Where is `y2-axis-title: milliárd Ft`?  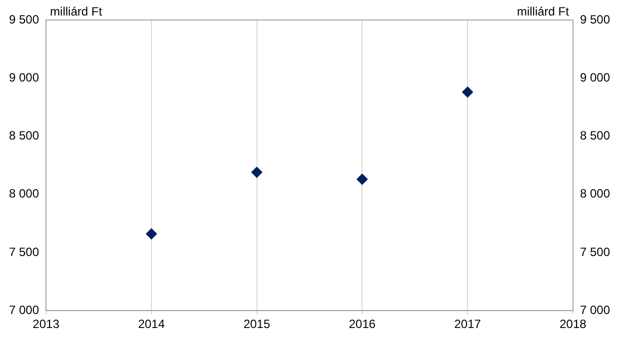
y2-axis-title: milliárd Ft is located at coordinates (543, 11).